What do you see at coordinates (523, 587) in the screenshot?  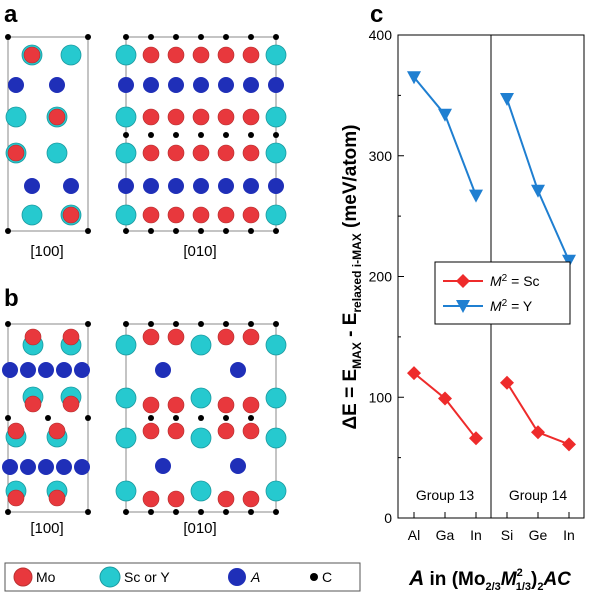 I see `x-title-s2: 1/3` at bounding box center [523, 587].